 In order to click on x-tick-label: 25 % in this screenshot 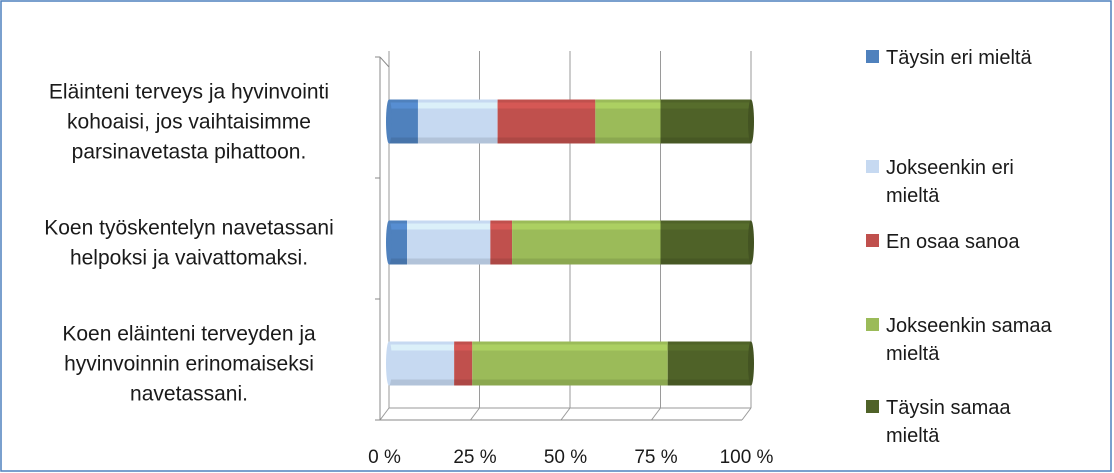, I will do `click(474, 457)`.